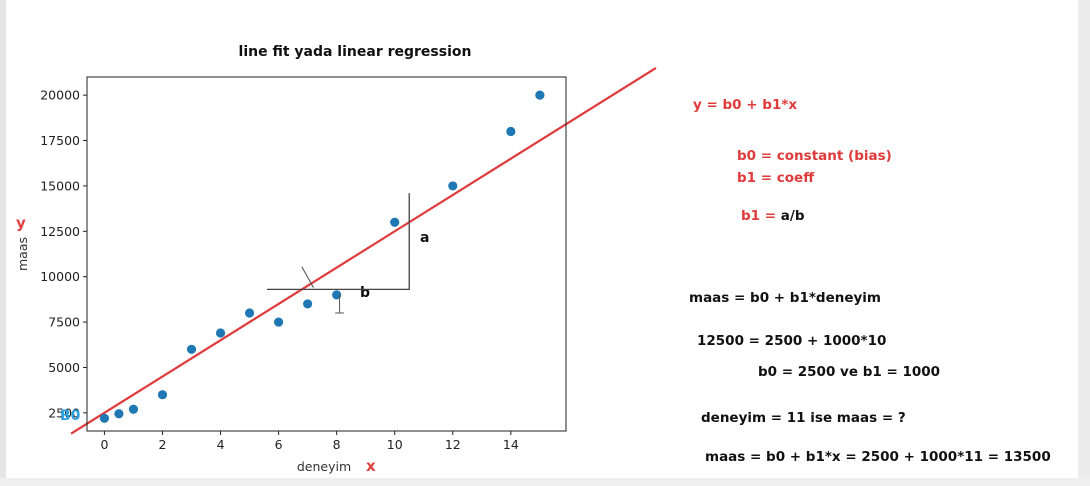  I want to click on y-tick-label: 7500, so click(64, 322).